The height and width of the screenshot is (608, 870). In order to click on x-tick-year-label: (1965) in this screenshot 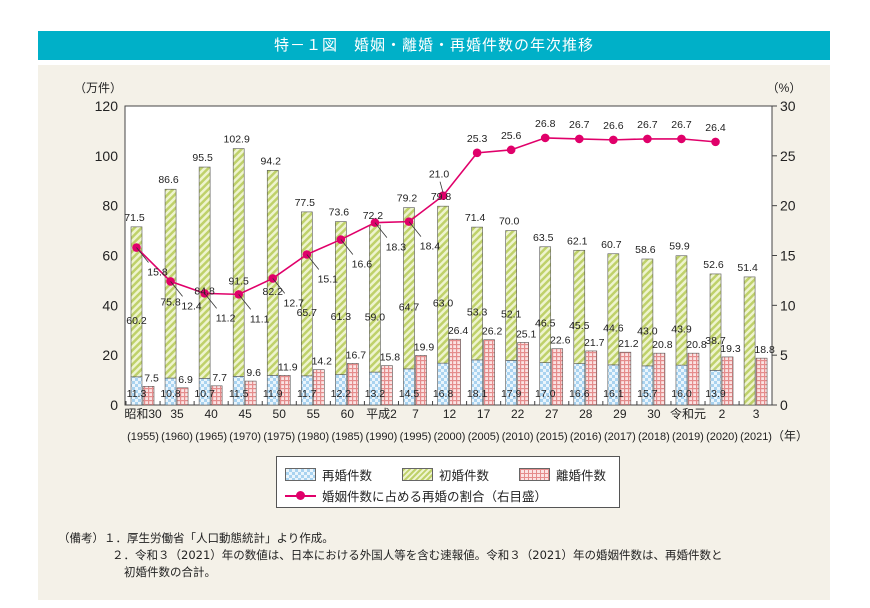, I will do `click(211, 437)`.